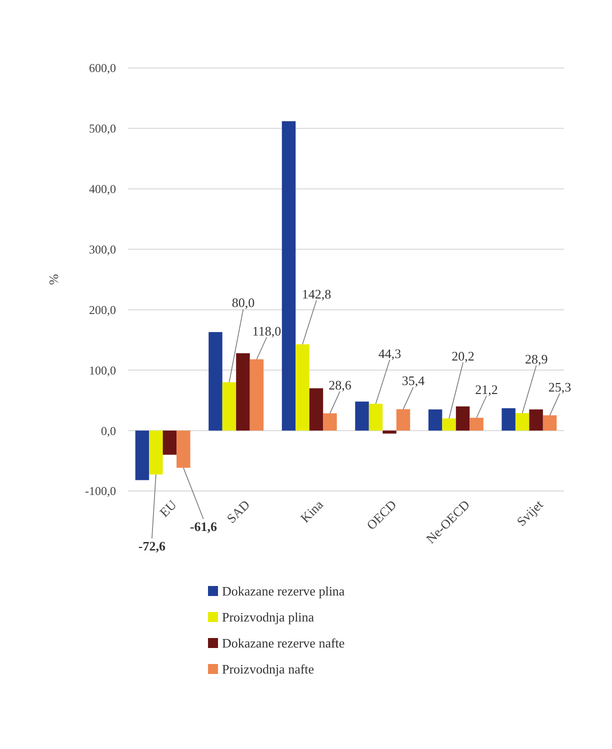 Image resolution: width=612 pixels, height=749 pixels. Describe the element at coordinates (463, 356) in the screenshot. I see `data-label: 20,2` at that location.